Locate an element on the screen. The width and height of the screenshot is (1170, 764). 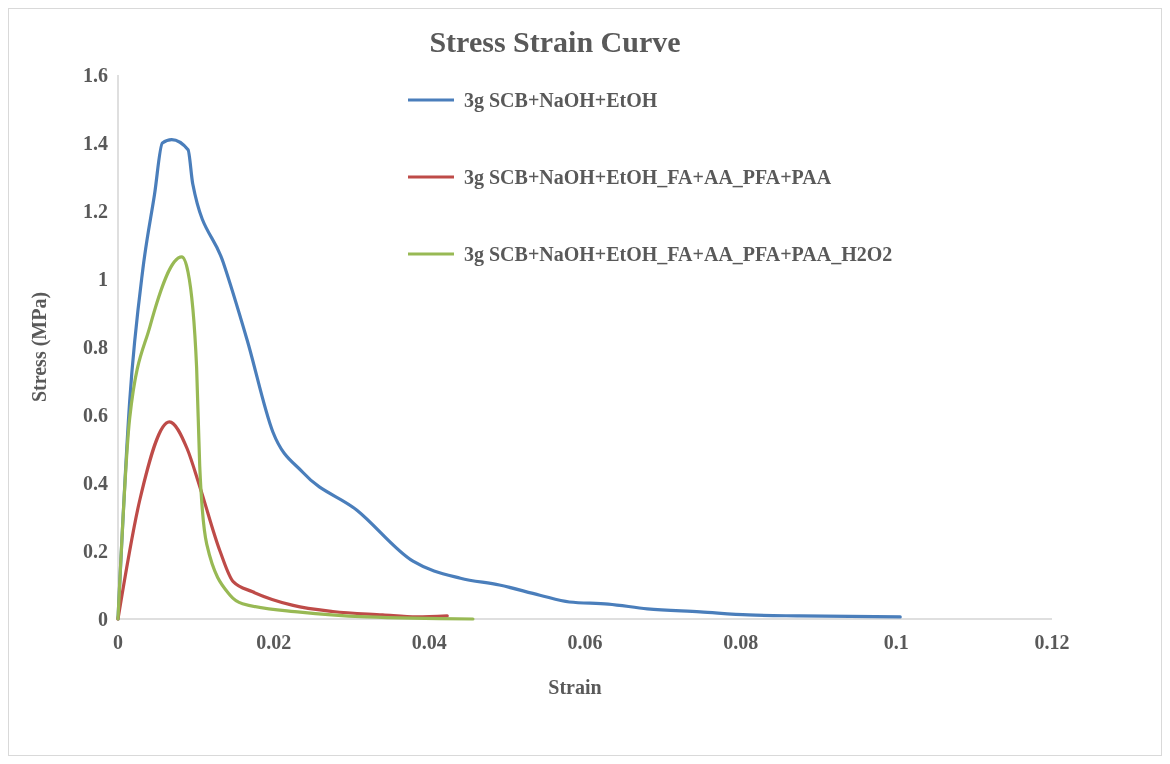
y-tick-label: 0.4 is located at coordinates (95, 483).